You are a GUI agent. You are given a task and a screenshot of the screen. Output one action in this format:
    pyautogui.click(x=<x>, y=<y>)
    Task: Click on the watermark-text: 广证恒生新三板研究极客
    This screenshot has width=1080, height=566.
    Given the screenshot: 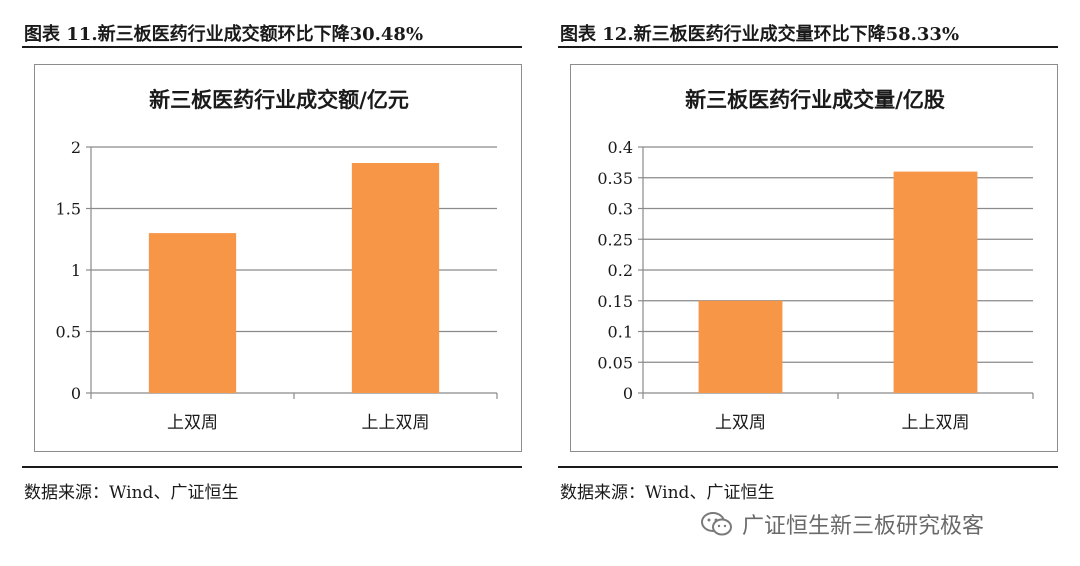 What is the action you would take?
    pyautogui.click(x=863, y=526)
    